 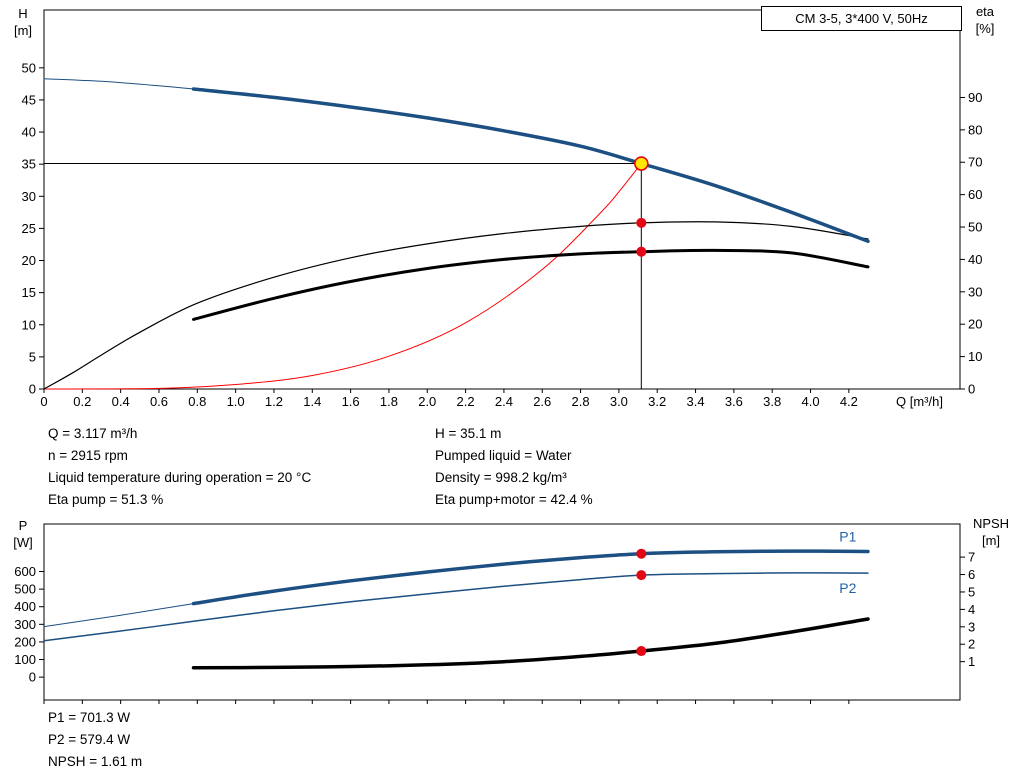 I want to click on y-right-tick-label: 40, so click(x=975, y=259).